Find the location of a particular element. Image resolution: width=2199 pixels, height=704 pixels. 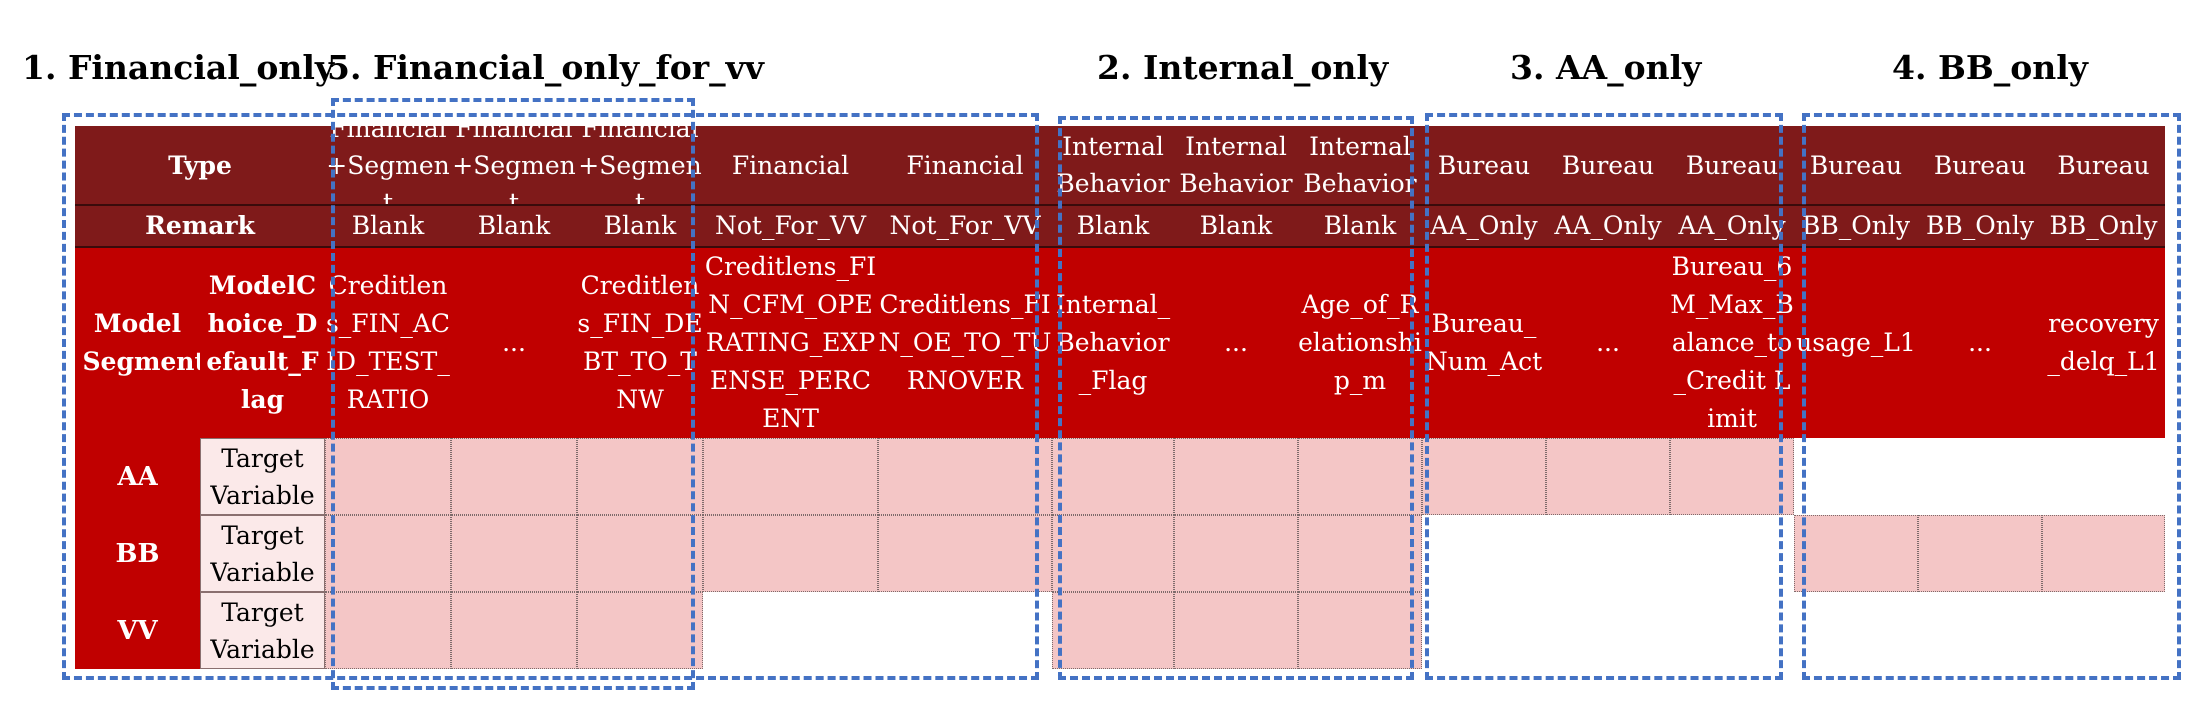

variable-name-cell: recovery_delq_L1 is located at coordinates (2103, 343).